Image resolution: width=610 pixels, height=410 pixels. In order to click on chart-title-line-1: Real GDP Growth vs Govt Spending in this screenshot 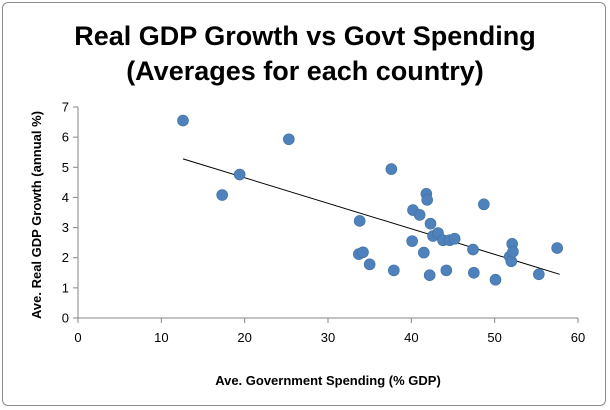, I will do `click(305, 36)`.